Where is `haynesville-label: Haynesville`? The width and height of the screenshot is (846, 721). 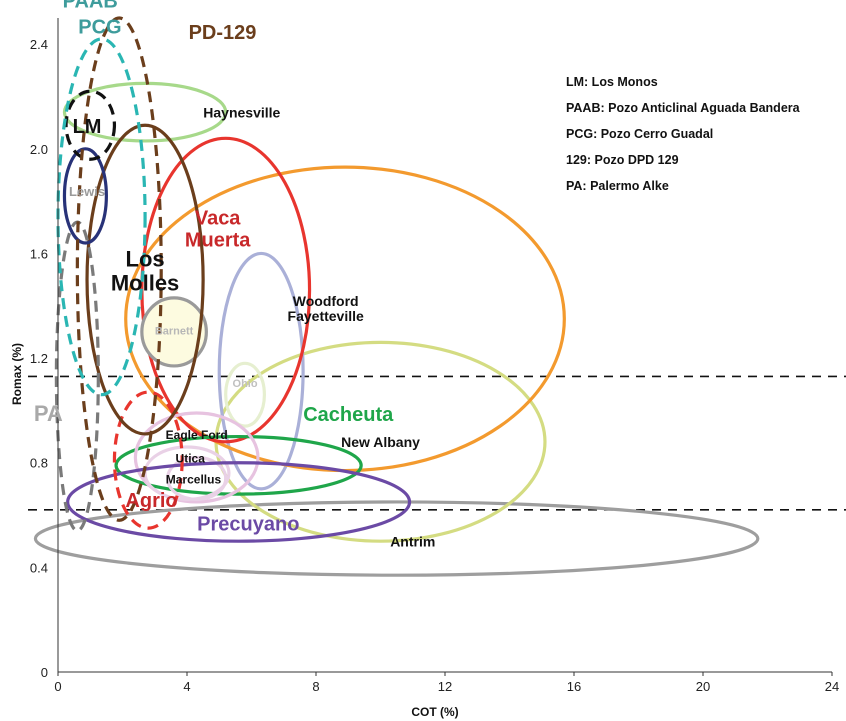 haynesville-label: Haynesville is located at coordinates (241, 112).